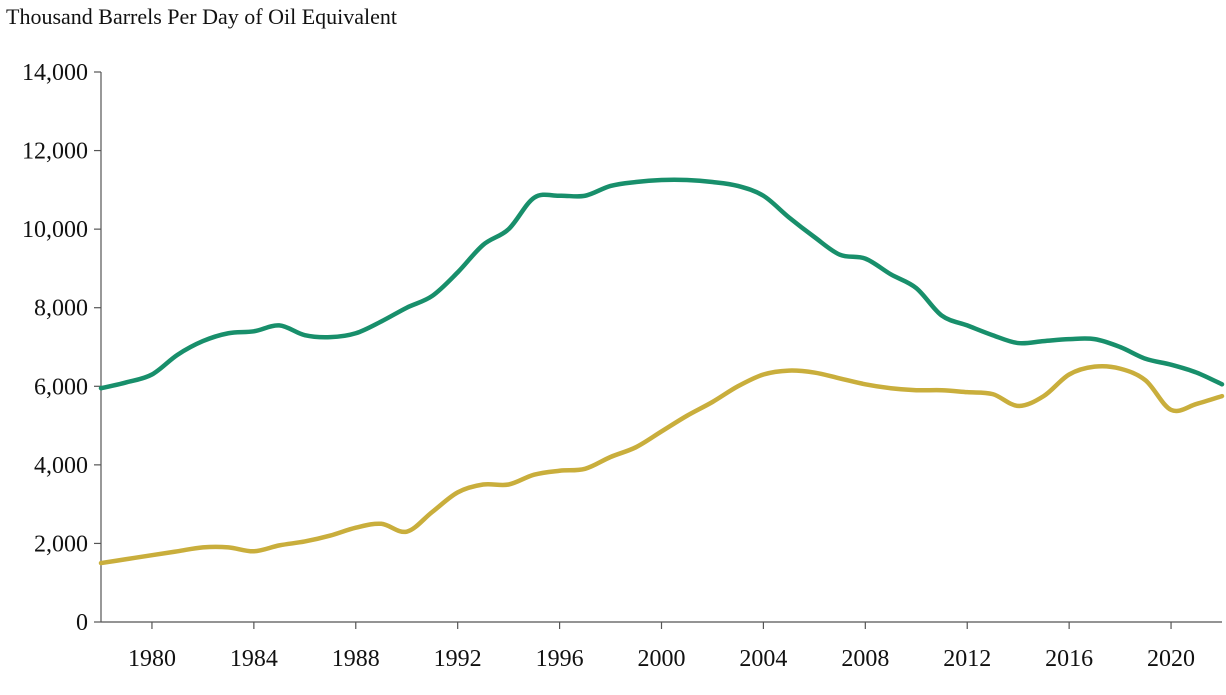 This screenshot has height=695, width=1226. I want to click on y-tick-label: 0, so click(82, 623).